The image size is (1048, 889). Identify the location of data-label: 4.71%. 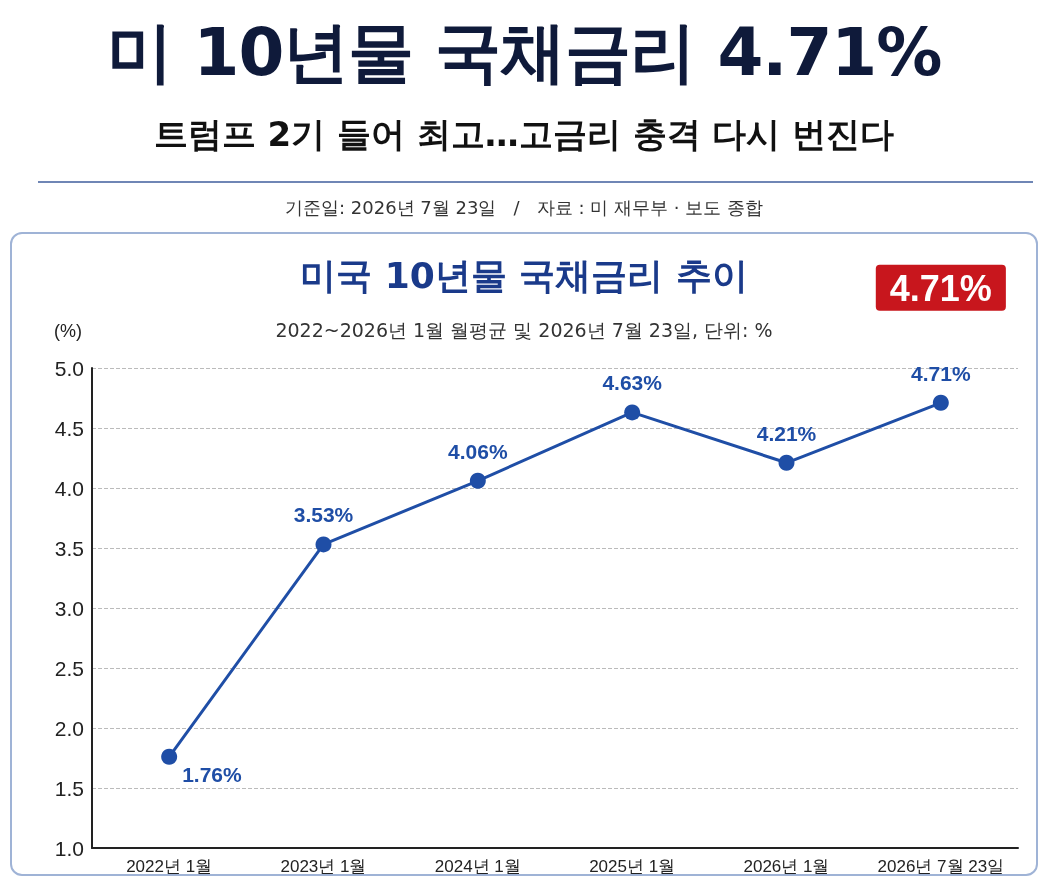
(941, 373).